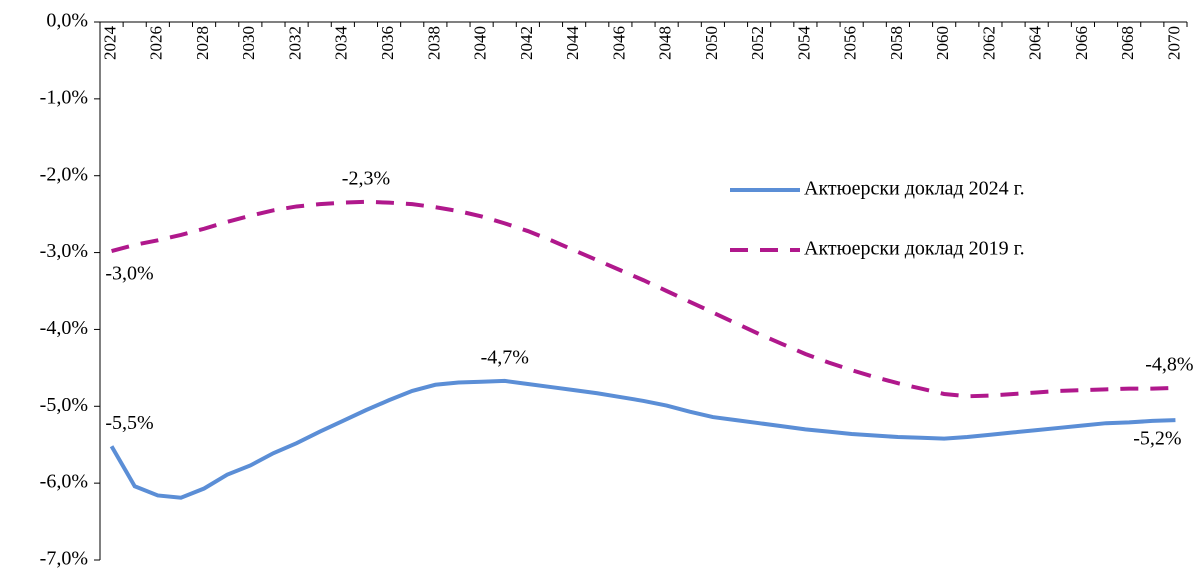  What do you see at coordinates (803, 43) in the screenshot?
I see `x-tick-label: 2054` at bounding box center [803, 43].